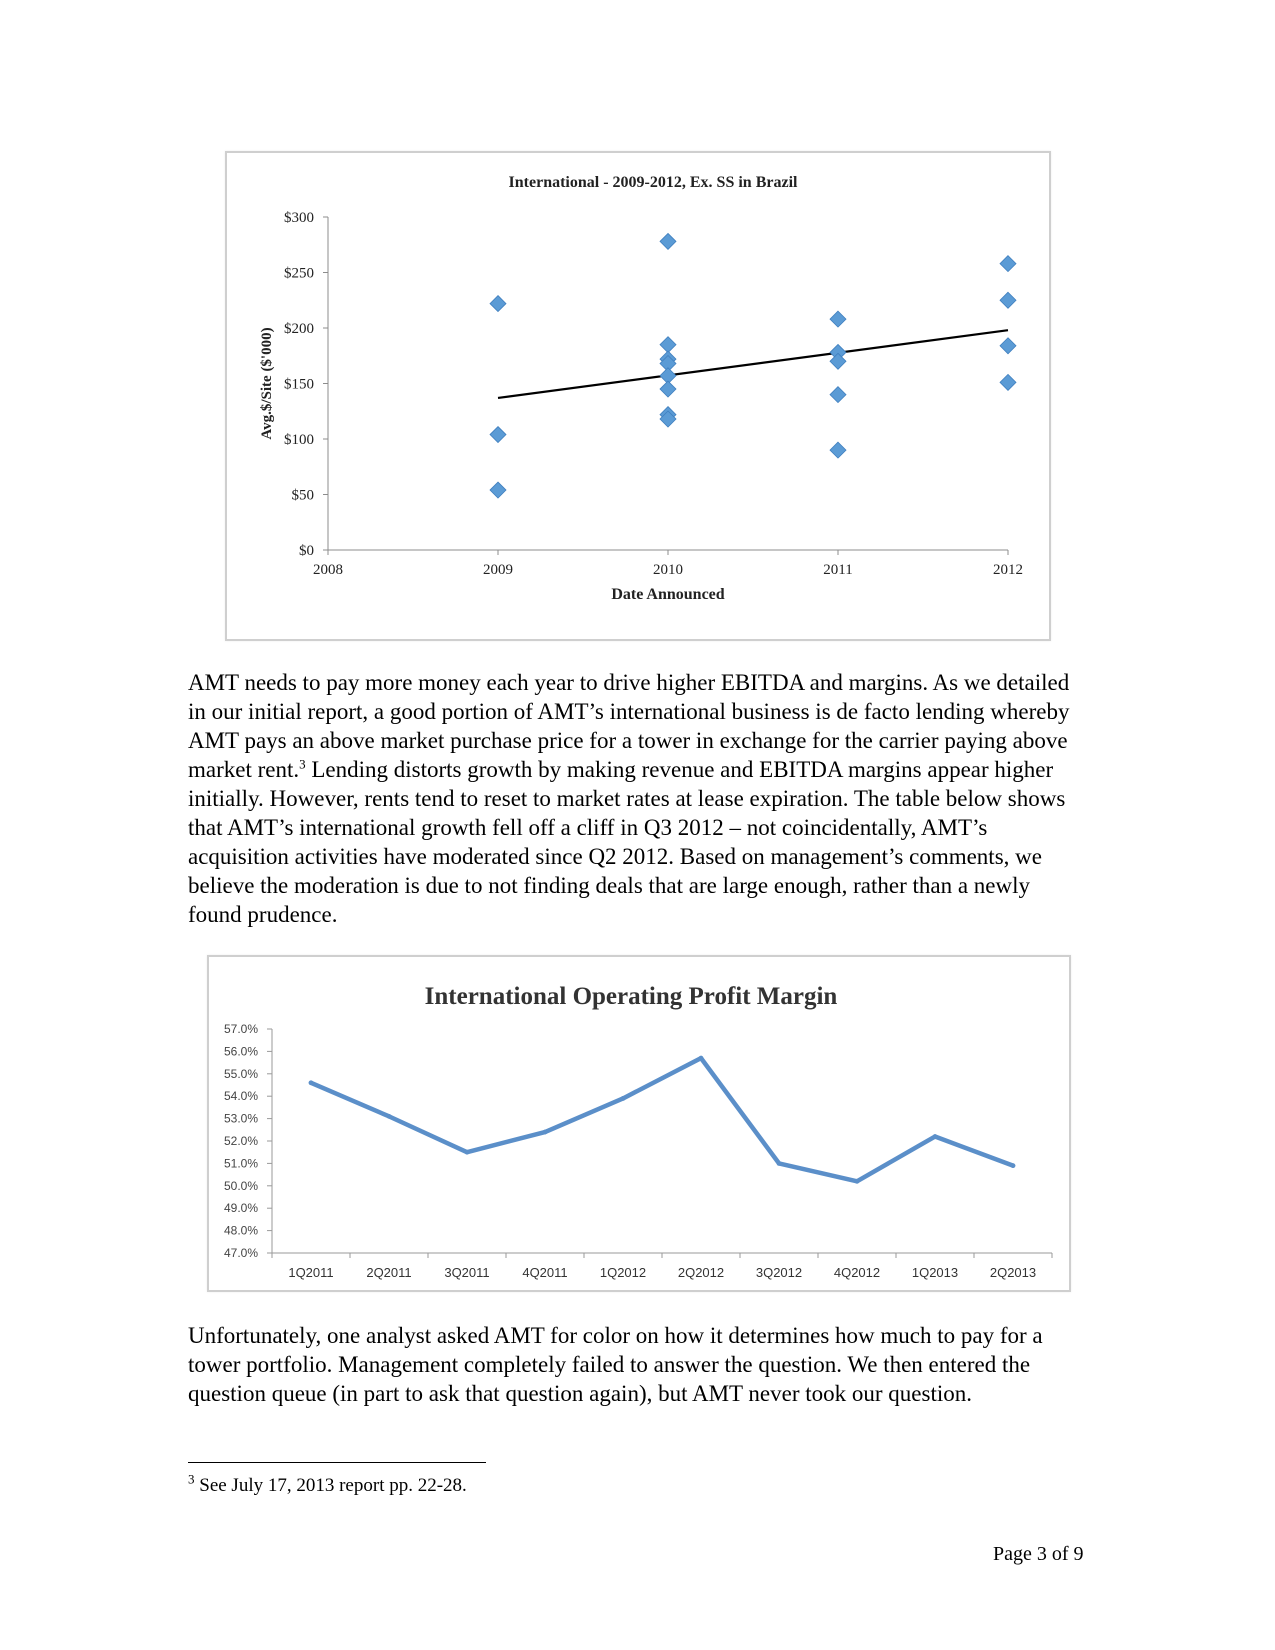 The width and height of the screenshot is (1275, 1650). Describe the element at coordinates (302, 764) in the screenshot. I see `footnote-reference: 3` at that location.